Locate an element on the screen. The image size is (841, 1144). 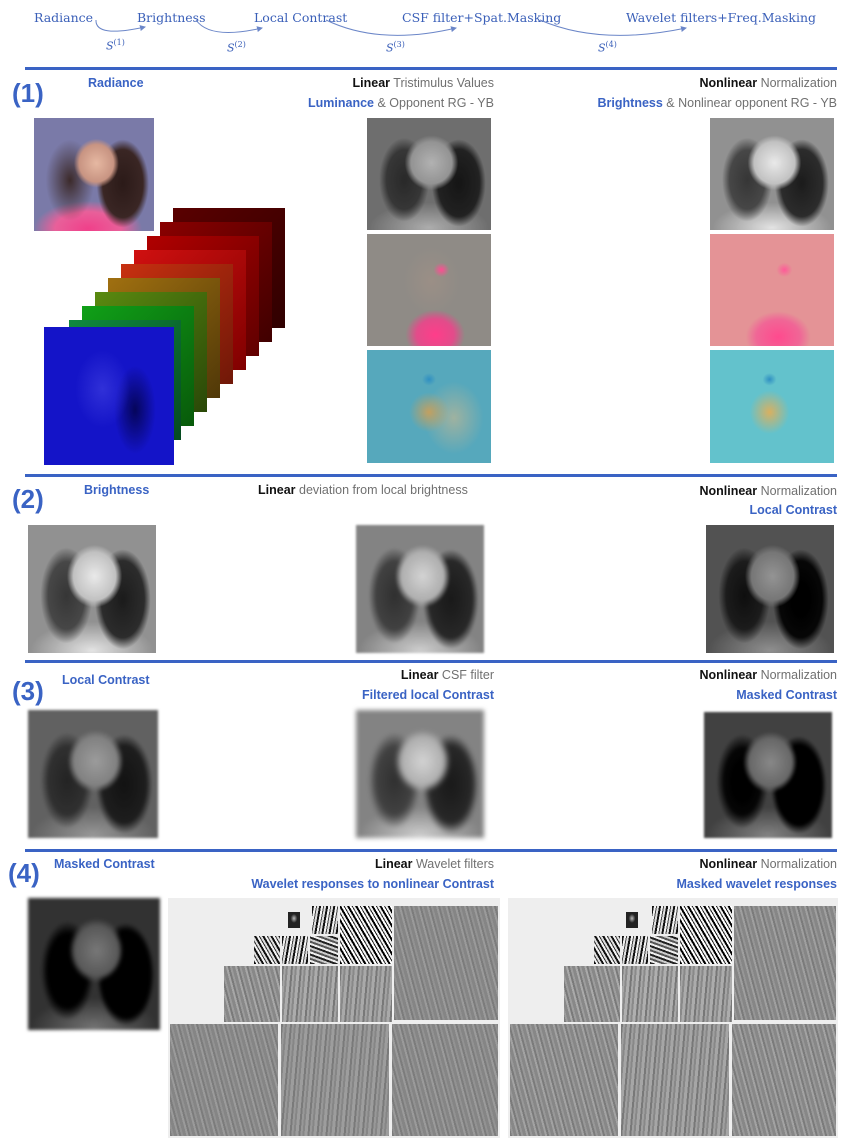
masked-contrast-output-image is located at coordinates (768, 775).